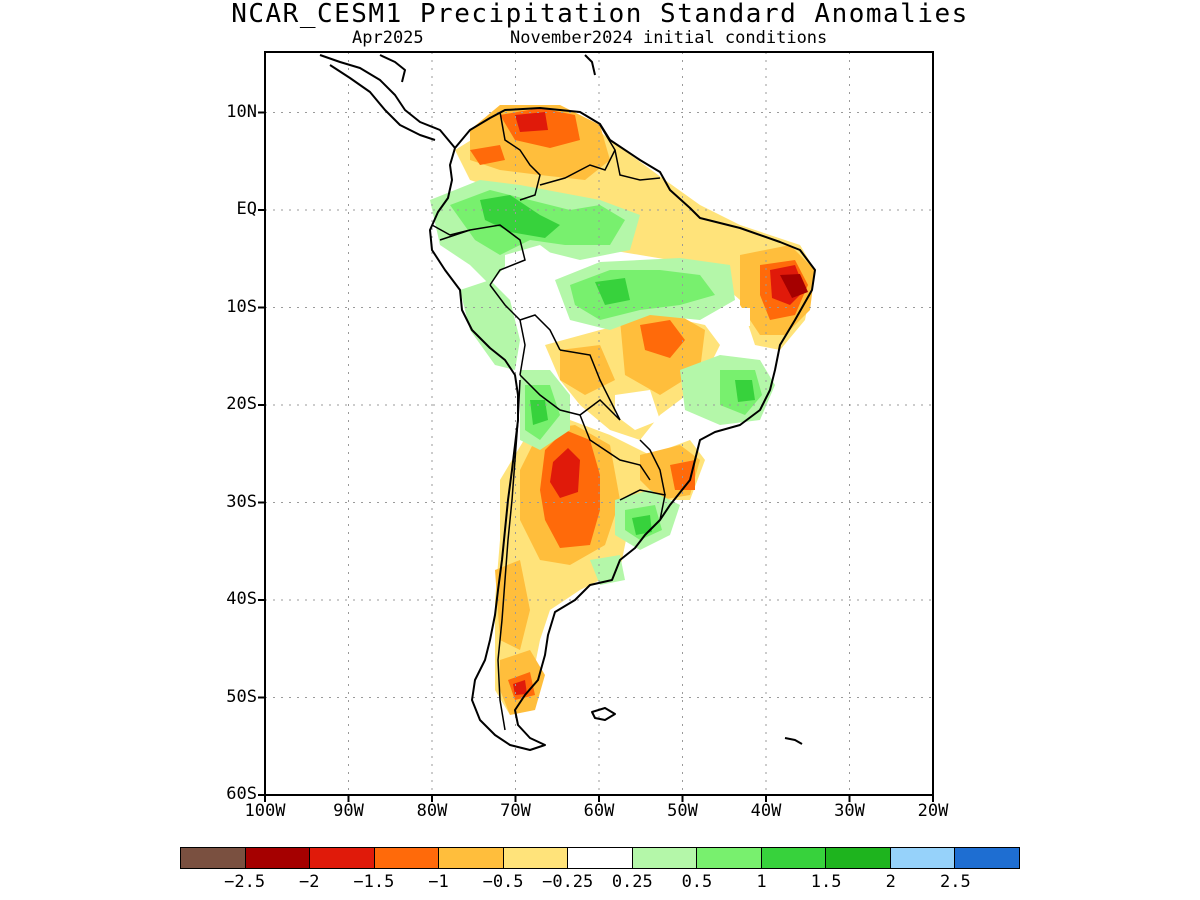 The image size is (1200, 900). Describe the element at coordinates (599, 811) in the screenshot. I see `lon-label: 60W` at that location.